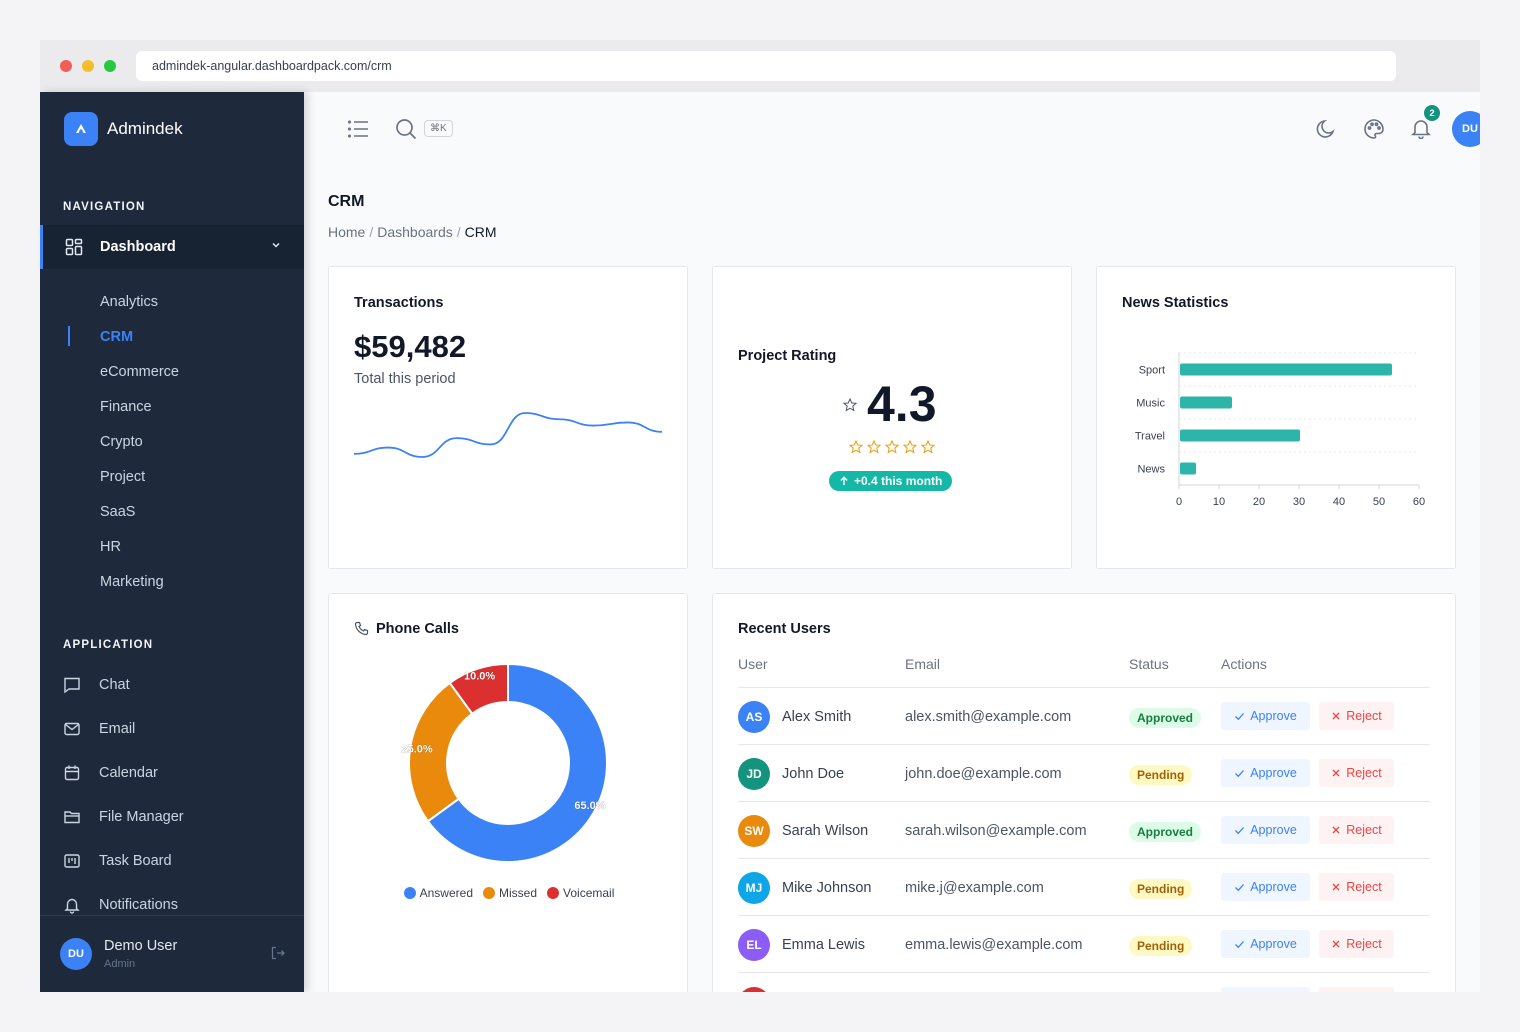  I want to click on rating-change-pill: +0.4 this month, so click(891, 481).